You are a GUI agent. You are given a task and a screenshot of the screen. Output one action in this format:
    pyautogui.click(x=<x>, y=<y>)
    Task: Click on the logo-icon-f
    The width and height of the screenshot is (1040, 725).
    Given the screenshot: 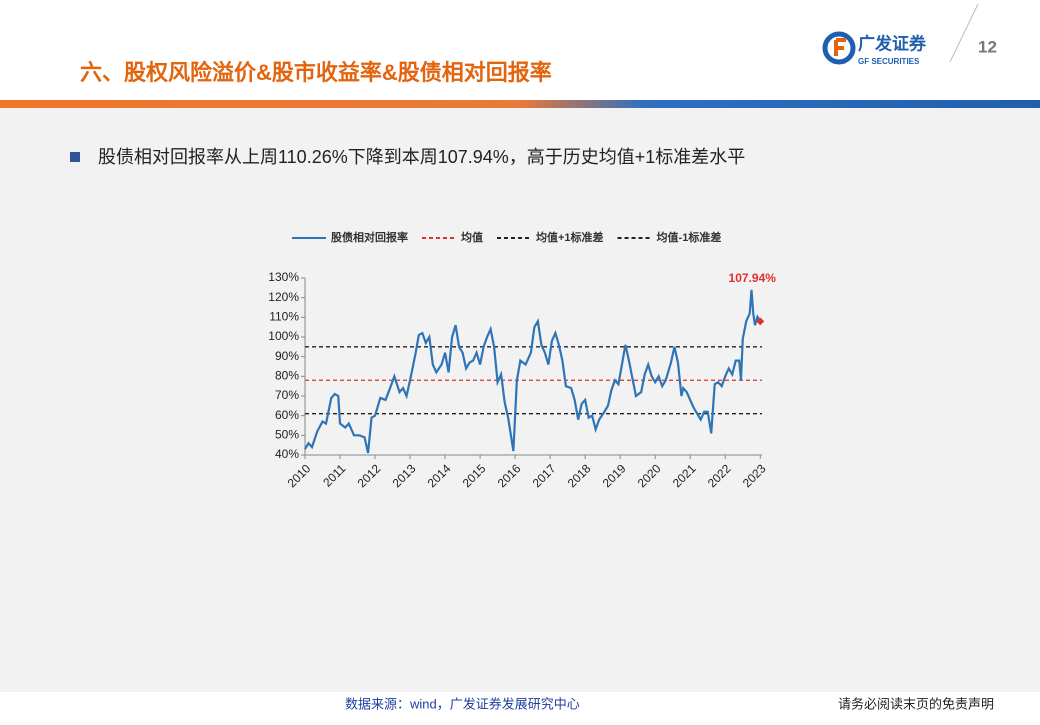 What is the action you would take?
    pyautogui.click(x=840, y=47)
    